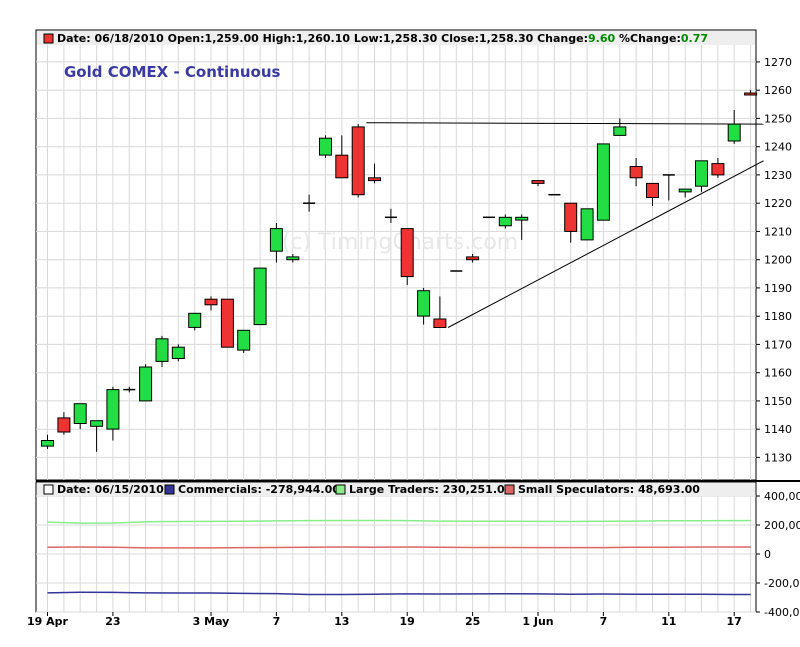 The image size is (800, 647). What do you see at coordinates (782, 612) in the screenshot?
I see `cot-y-tick-label: -400,000` at bounding box center [782, 612].